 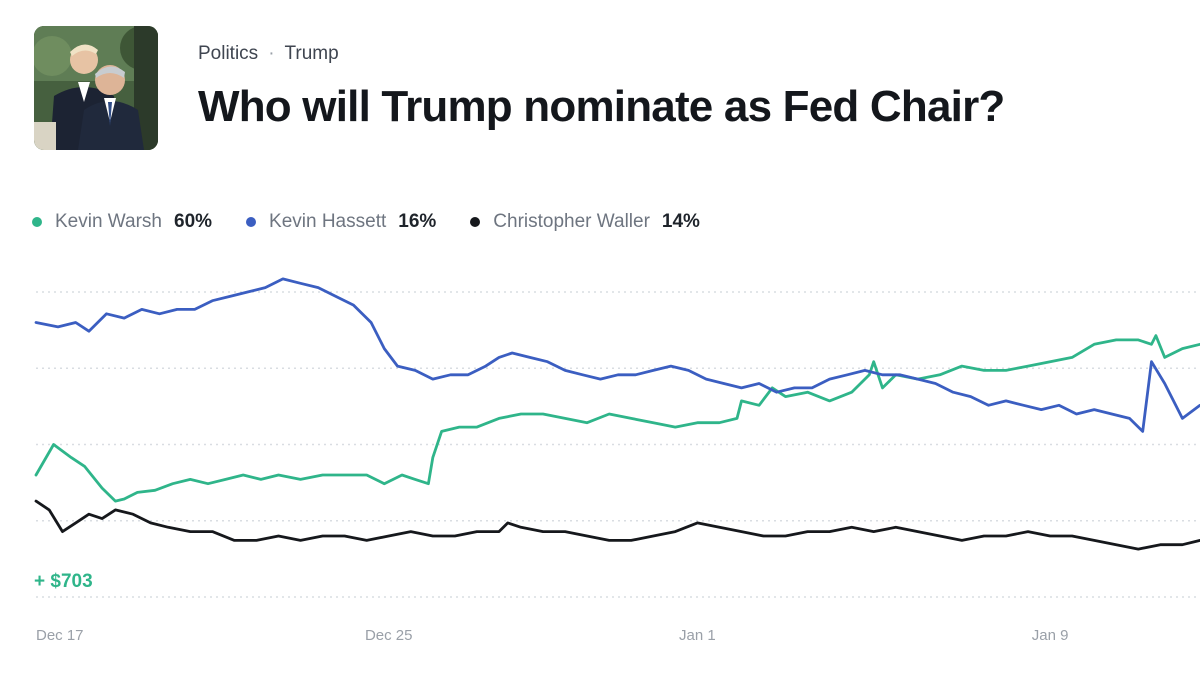 I want to click on legend-item-kevin-hassett: Kevin Hassett 16%, so click(x=341, y=222).